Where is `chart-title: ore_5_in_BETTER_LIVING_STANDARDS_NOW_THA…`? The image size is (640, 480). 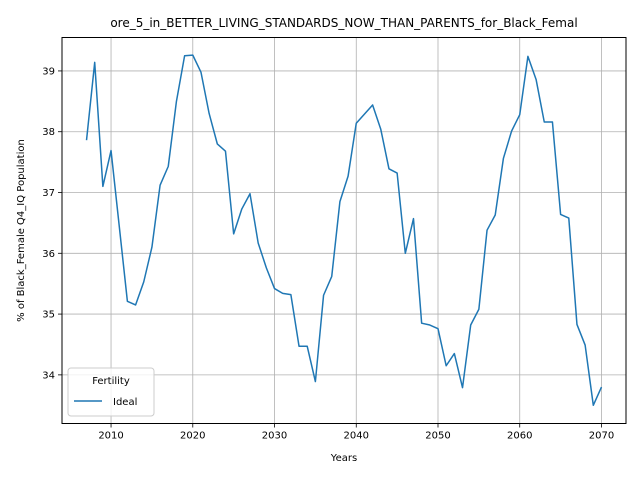
chart-title: ore_5_in_BETTER_LIVING_STANDARDS_NOW_THA… is located at coordinates (343, 23).